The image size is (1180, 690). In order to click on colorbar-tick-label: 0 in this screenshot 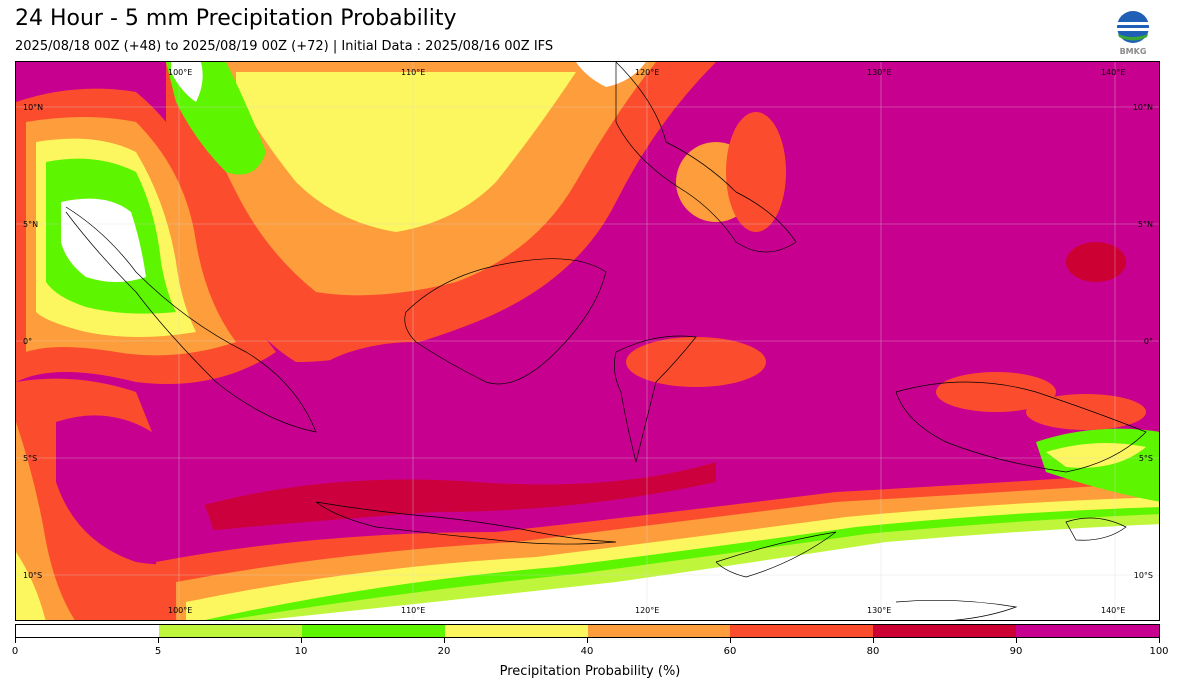, I will do `click(15, 651)`.